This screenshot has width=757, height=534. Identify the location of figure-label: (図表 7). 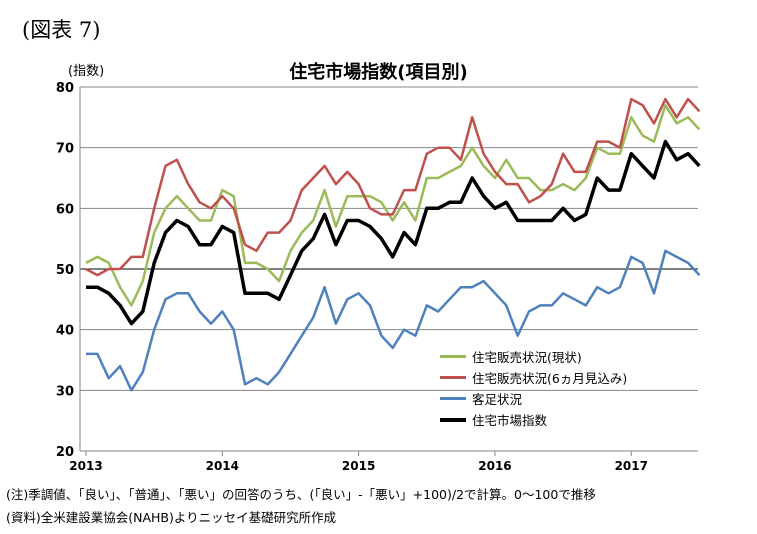
(61, 30).